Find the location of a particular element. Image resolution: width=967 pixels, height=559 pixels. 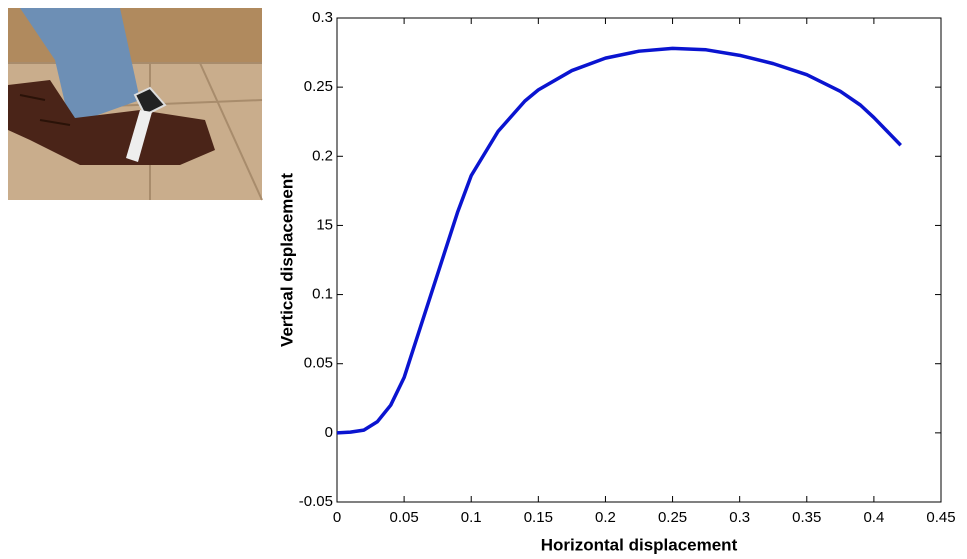

x-tick-label: 0.25 is located at coordinates (672, 517).